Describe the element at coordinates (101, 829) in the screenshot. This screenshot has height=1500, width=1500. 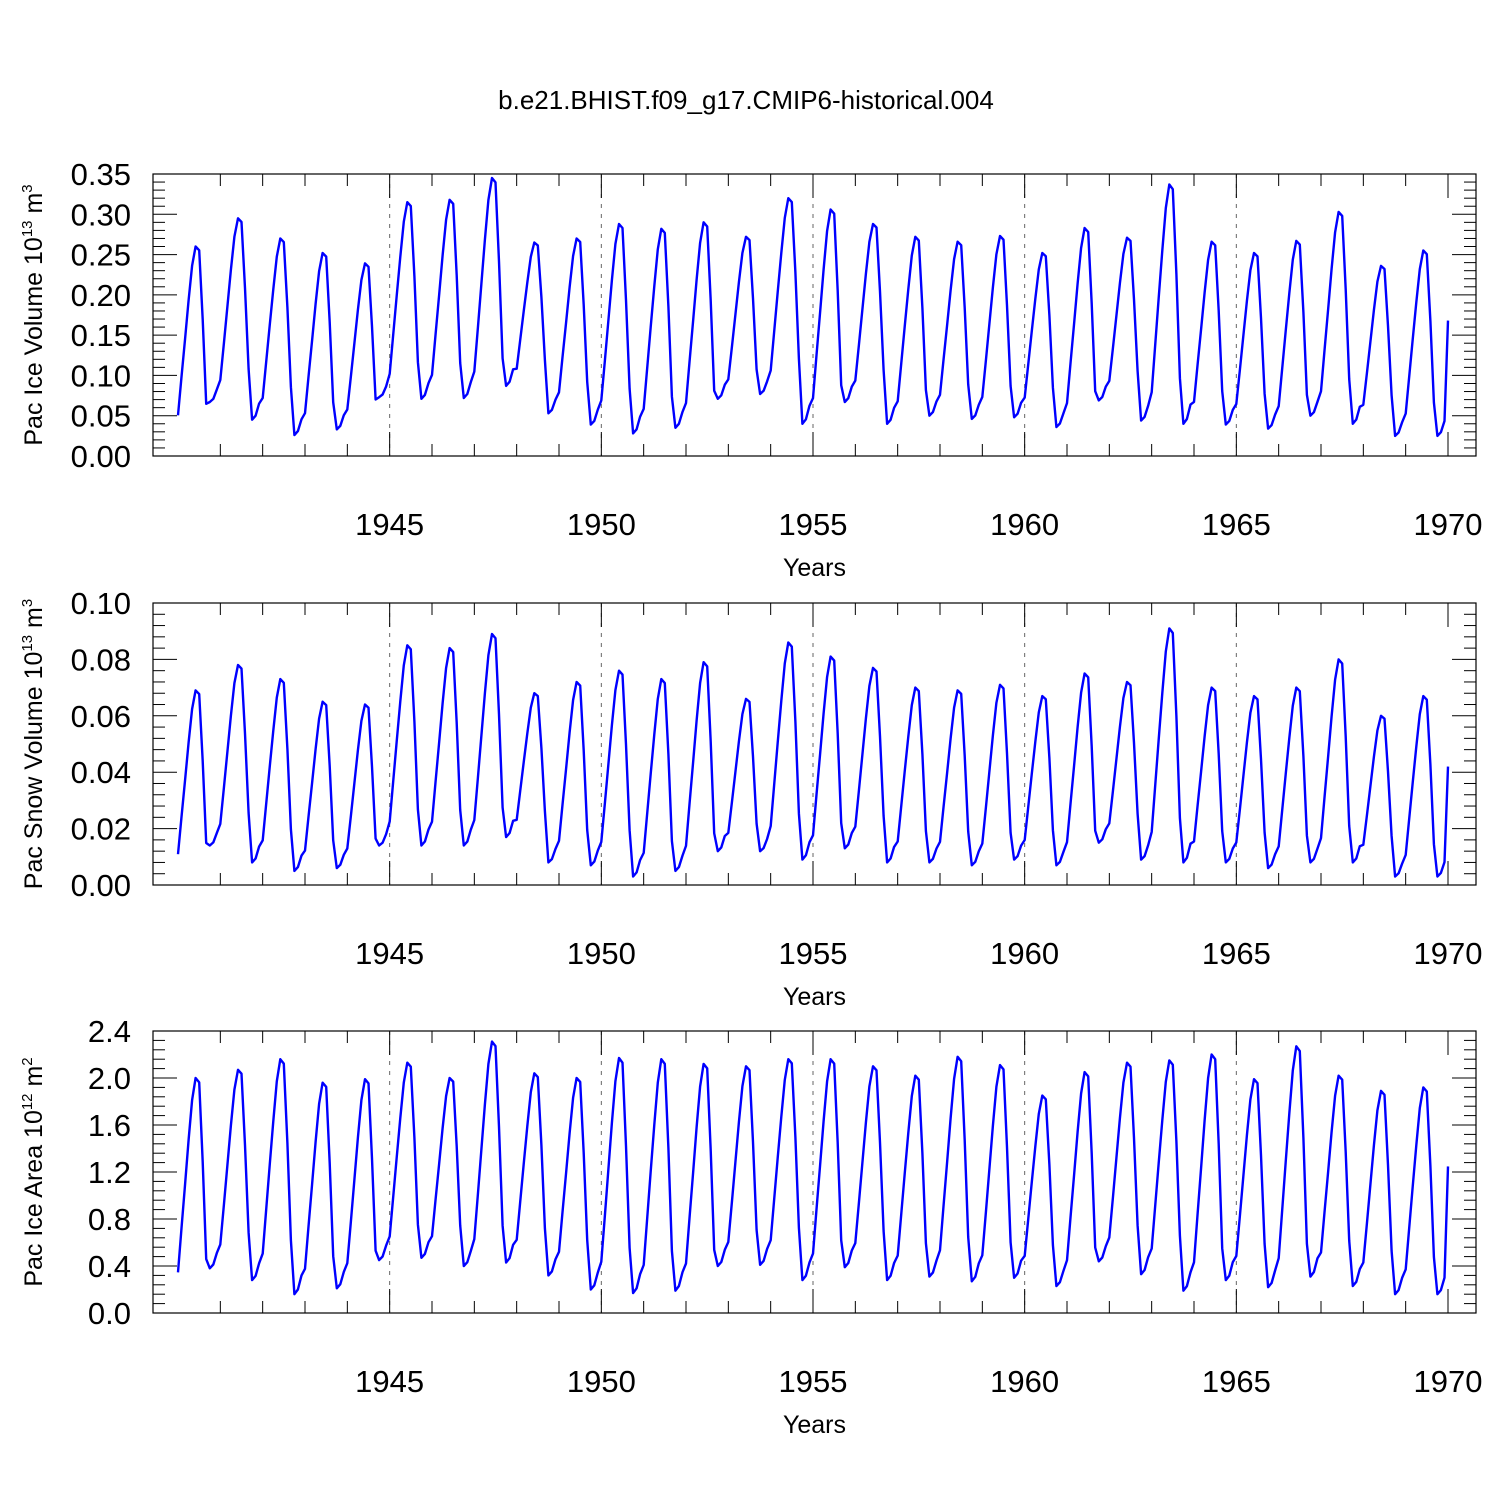
I see `y-tick-label: 0.02` at that location.